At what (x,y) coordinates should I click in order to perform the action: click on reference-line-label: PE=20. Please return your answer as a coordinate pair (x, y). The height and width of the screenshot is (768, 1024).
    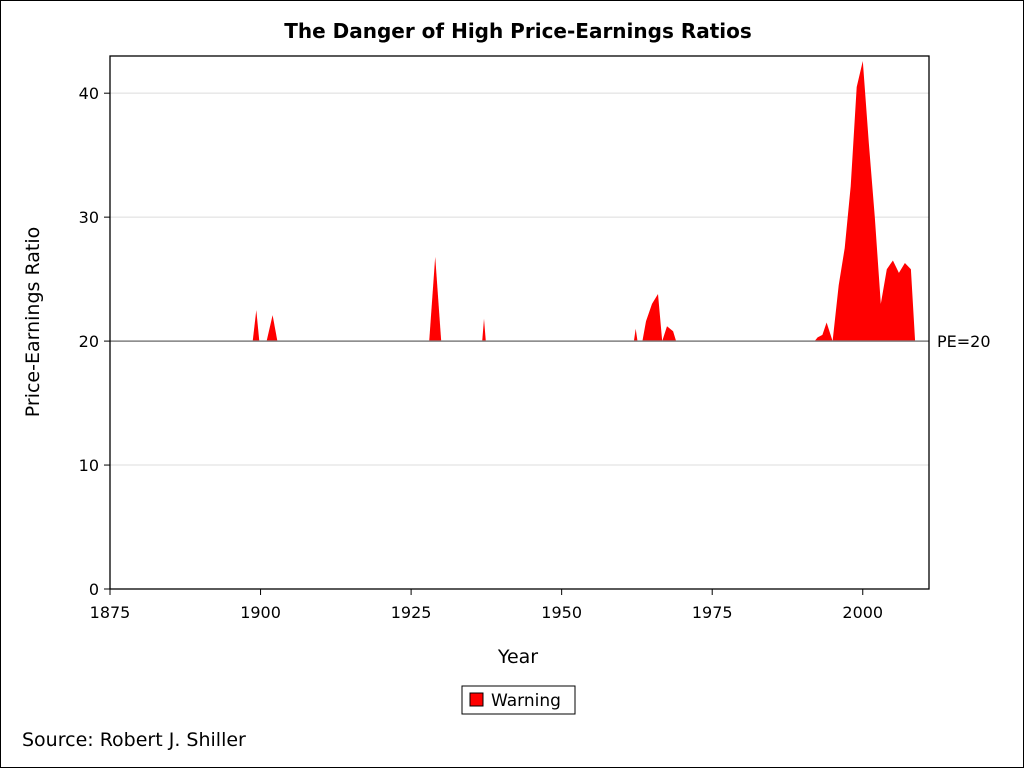
    Looking at the image, I should click on (964, 341).